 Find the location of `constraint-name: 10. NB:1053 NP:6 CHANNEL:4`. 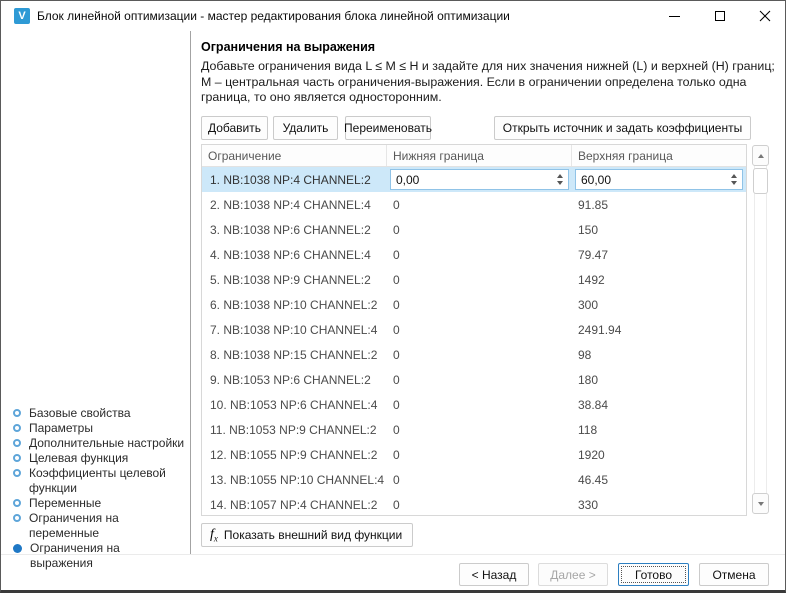

constraint-name: 10. NB:1053 NP:6 CHANNEL:4 is located at coordinates (294, 404).